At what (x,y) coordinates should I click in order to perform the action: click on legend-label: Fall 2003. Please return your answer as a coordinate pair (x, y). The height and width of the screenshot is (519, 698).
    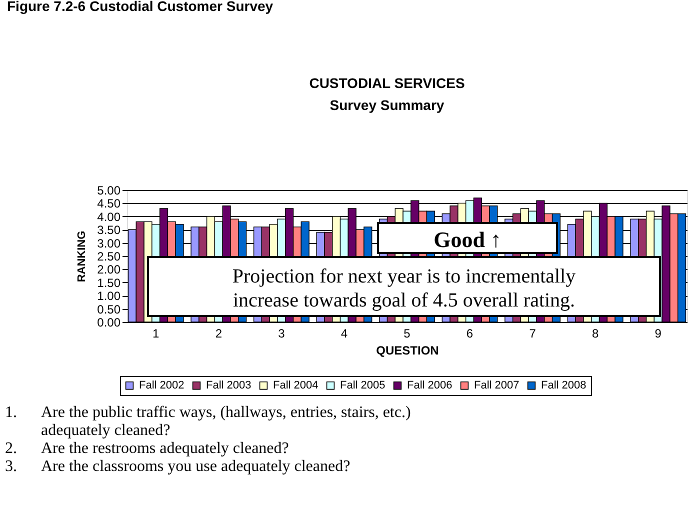
    Looking at the image, I should click on (229, 386).